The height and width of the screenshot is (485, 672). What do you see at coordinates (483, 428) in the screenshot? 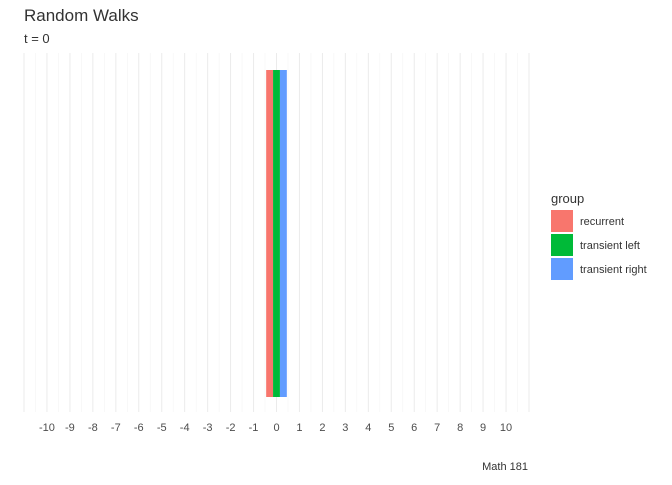
I see `x-tick-label: 9` at bounding box center [483, 428].